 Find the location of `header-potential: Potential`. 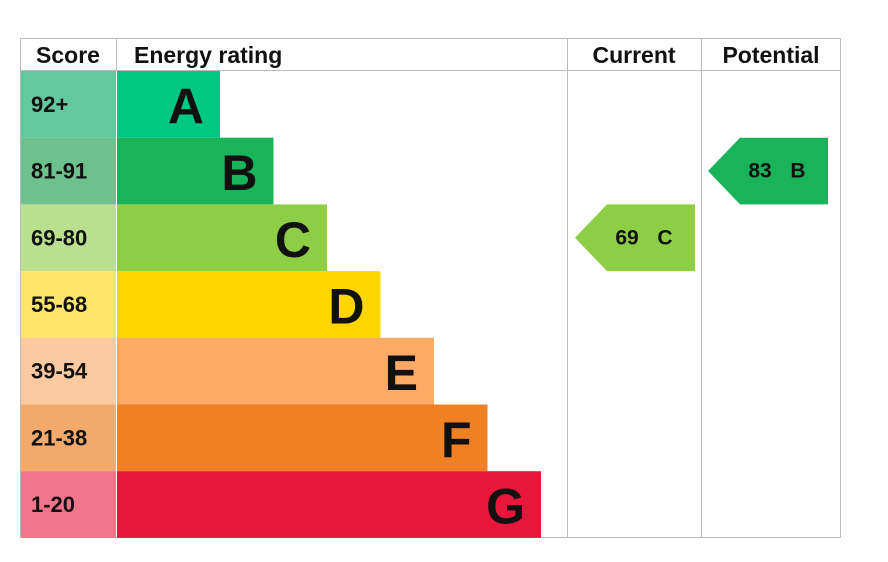

header-potential: Potential is located at coordinates (770, 55).